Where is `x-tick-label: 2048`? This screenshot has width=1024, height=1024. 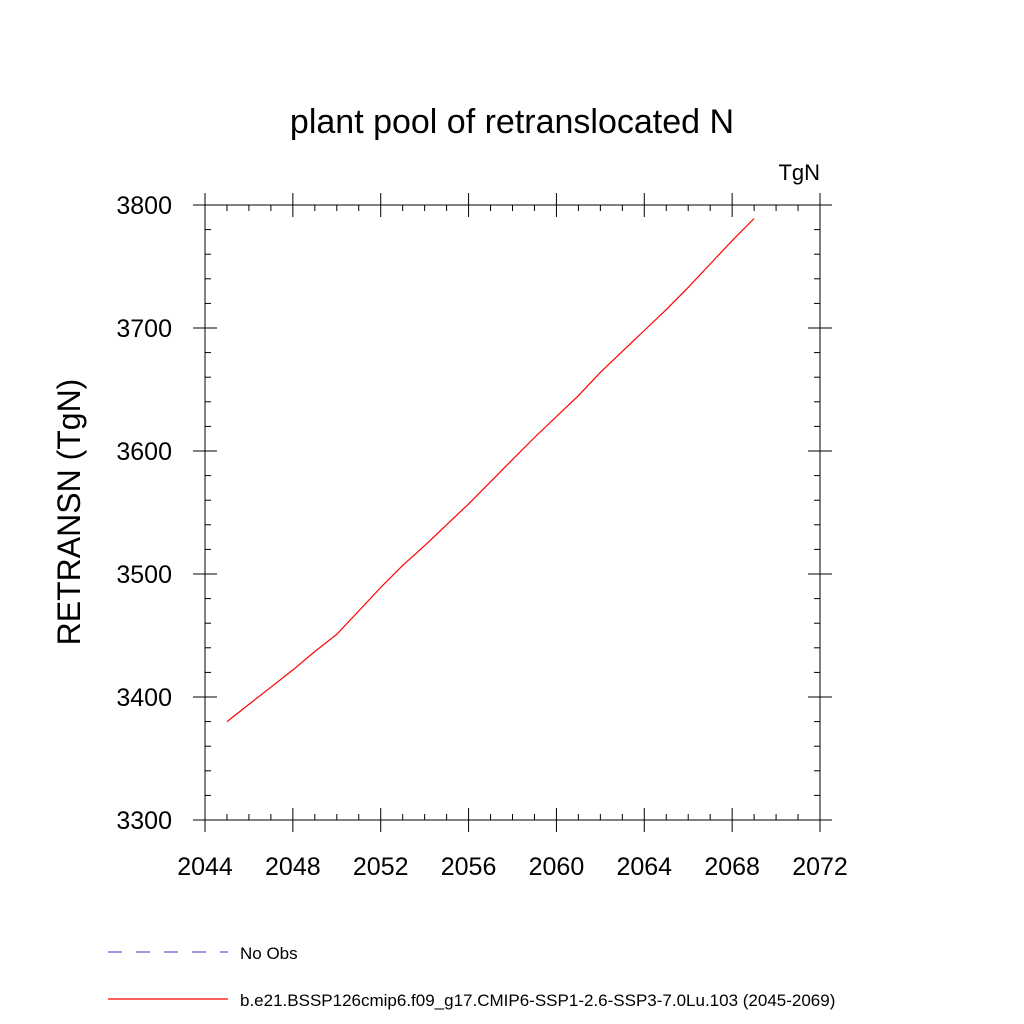
x-tick-label: 2048 is located at coordinates (293, 867).